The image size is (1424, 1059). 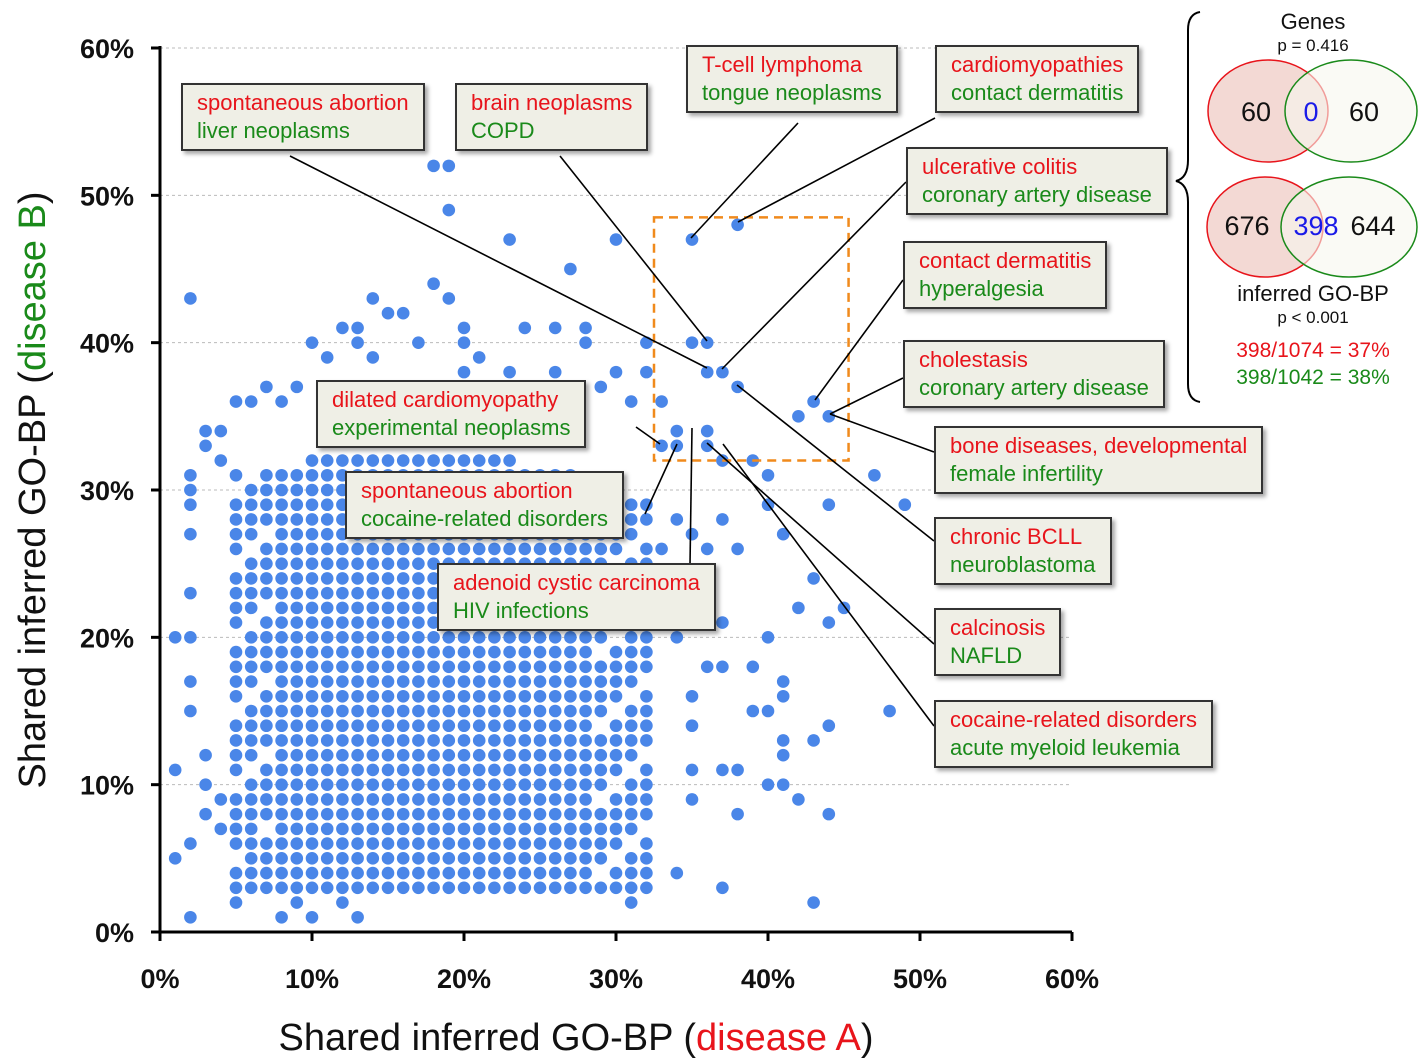 What do you see at coordinates (1000, 166) in the screenshot?
I see `callout-disease-a: ulcerative colitis` at bounding box center [1000, 166].